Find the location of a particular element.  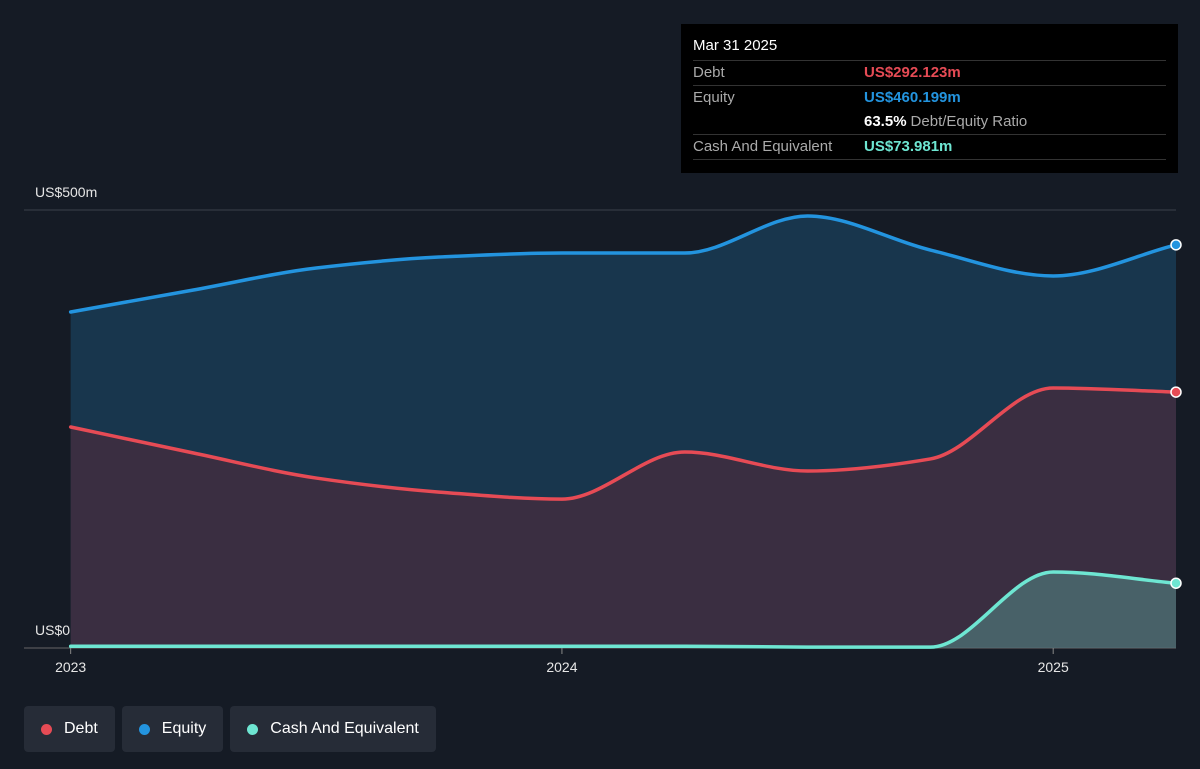

y-tick-label: US$0 is located at coordinates (52, 630).